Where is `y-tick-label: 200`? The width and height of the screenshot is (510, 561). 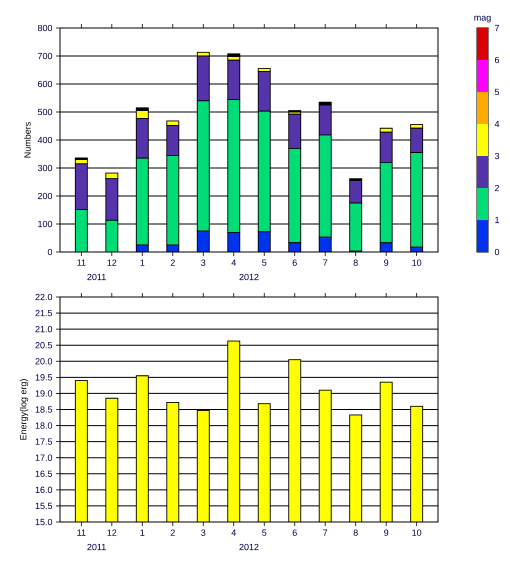
y-tick-label: 200 is located at coordinates (45, 196).